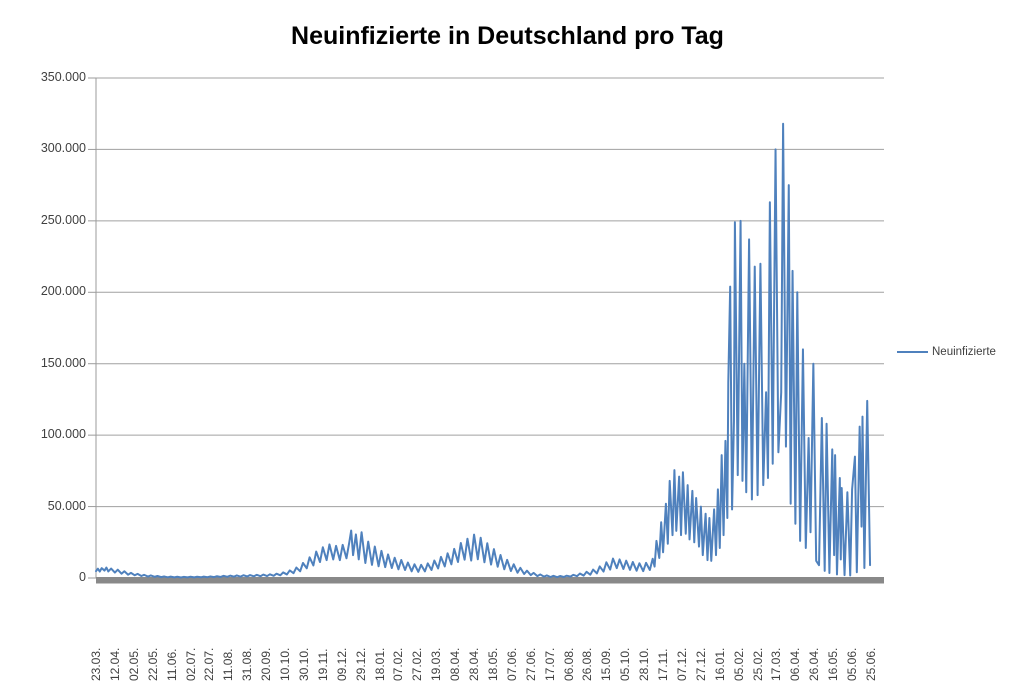  Describe the element at coordinates (82, 577) in the screenshot. I see `y-tick-label: 0` at that location.